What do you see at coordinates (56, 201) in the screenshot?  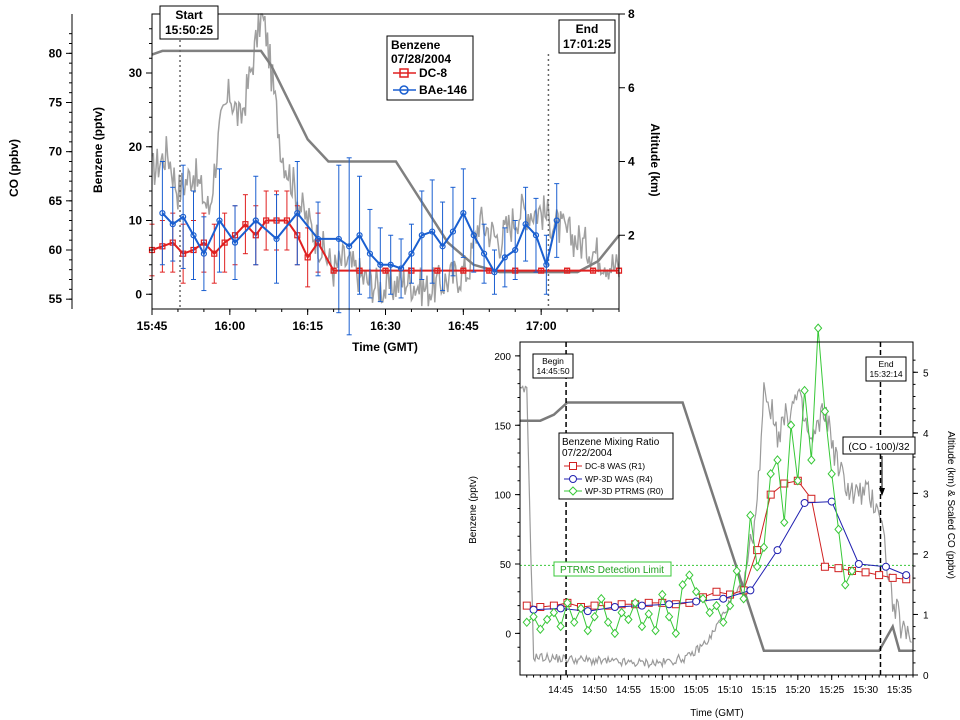 I see `chart-1-co-tick-label: 65` at bounding box center [56, 201].